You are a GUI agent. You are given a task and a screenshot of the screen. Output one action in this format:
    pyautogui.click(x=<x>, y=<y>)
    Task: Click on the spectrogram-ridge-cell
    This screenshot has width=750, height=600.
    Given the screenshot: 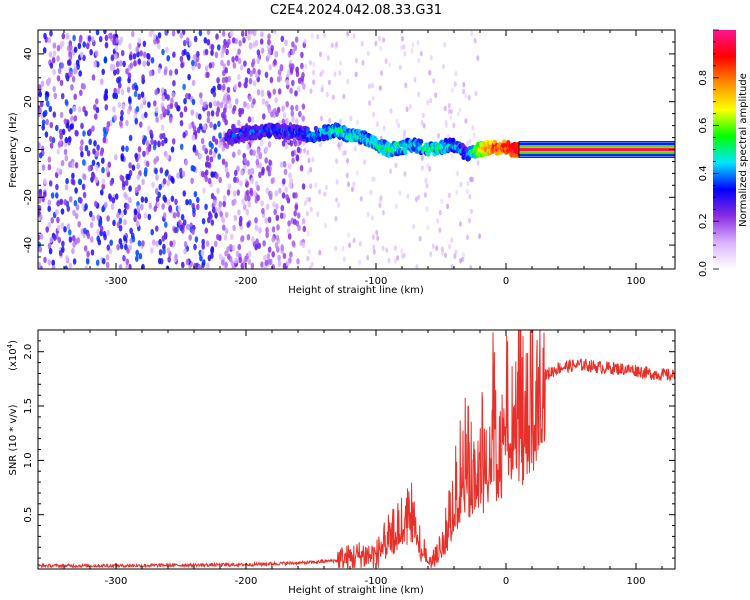 What is the action you would take?
    pyautogui.click(x=265, y=135)
    